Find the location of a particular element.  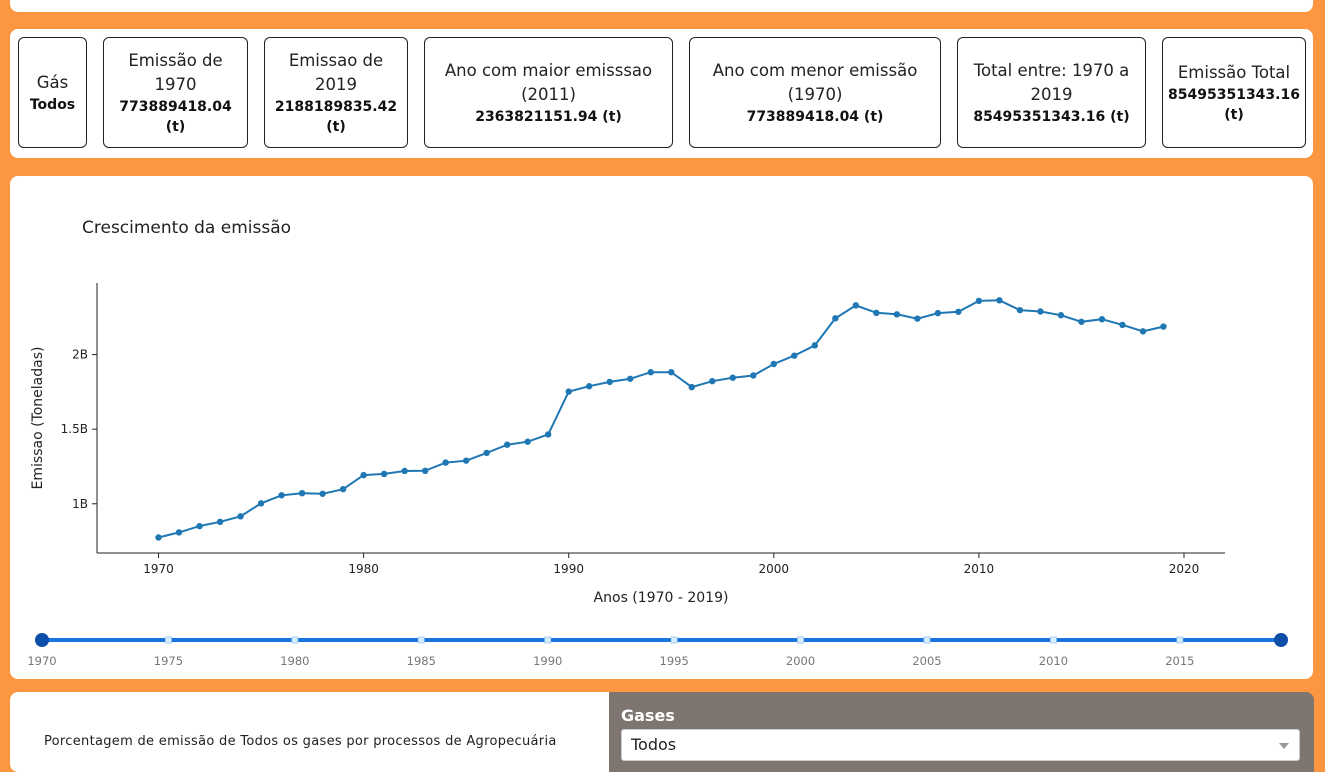

stat-card-emission-start: Emissão de 1970 773889418.04 (t) is located at coordinates (175, 92).